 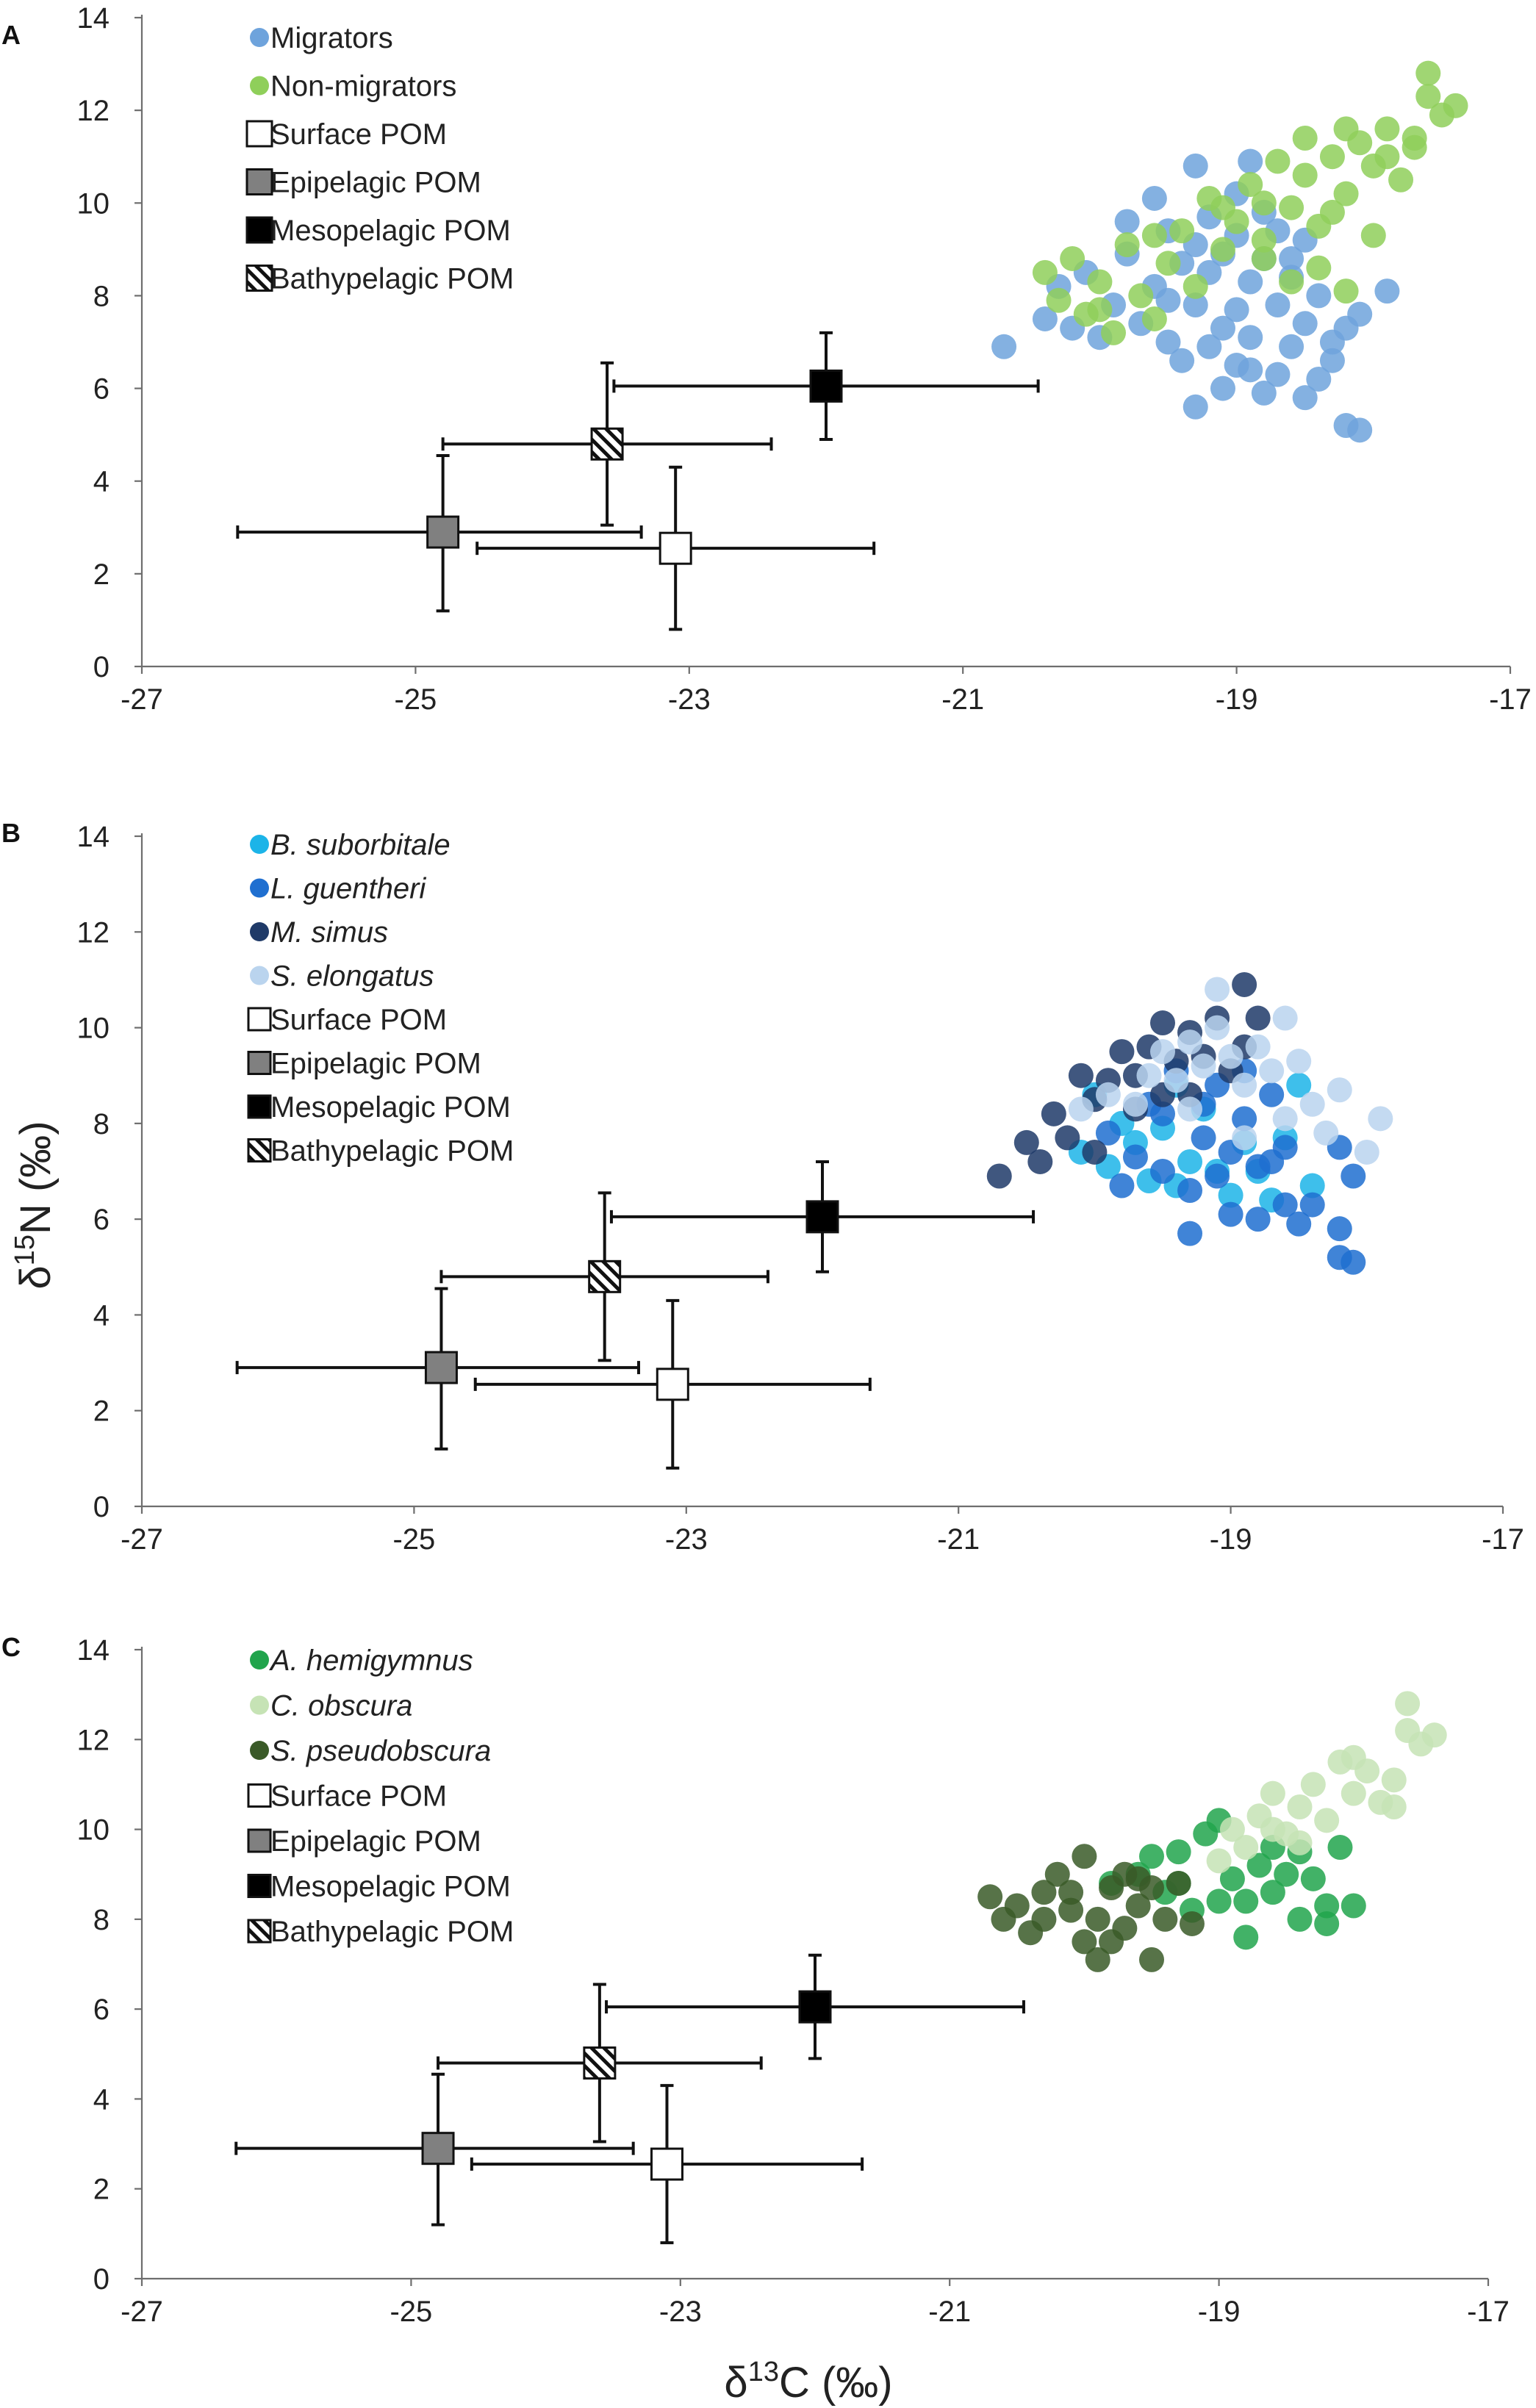 What do you see at coordinates (1510, 700) in the screenshot?
I see `x-tick-label-a: -17` at bounding box center [1510, 700].